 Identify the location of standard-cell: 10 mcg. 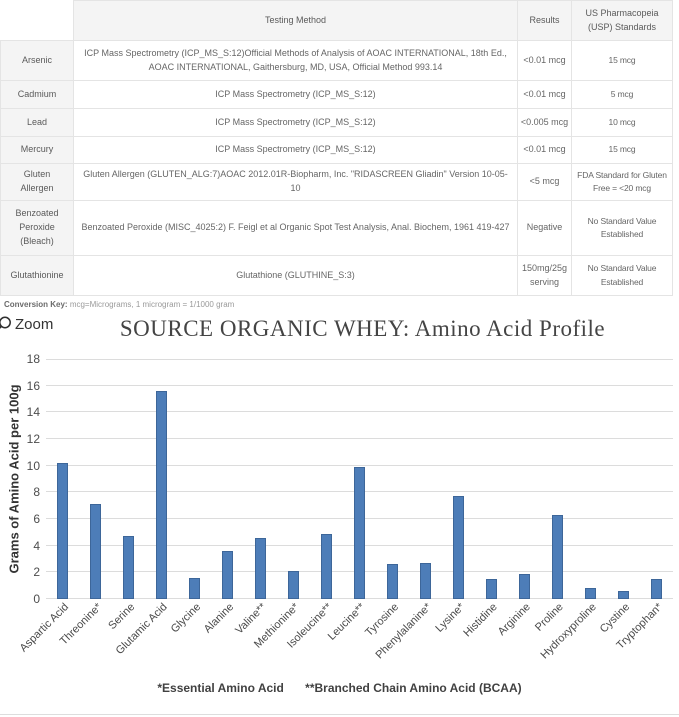
(622, 122).